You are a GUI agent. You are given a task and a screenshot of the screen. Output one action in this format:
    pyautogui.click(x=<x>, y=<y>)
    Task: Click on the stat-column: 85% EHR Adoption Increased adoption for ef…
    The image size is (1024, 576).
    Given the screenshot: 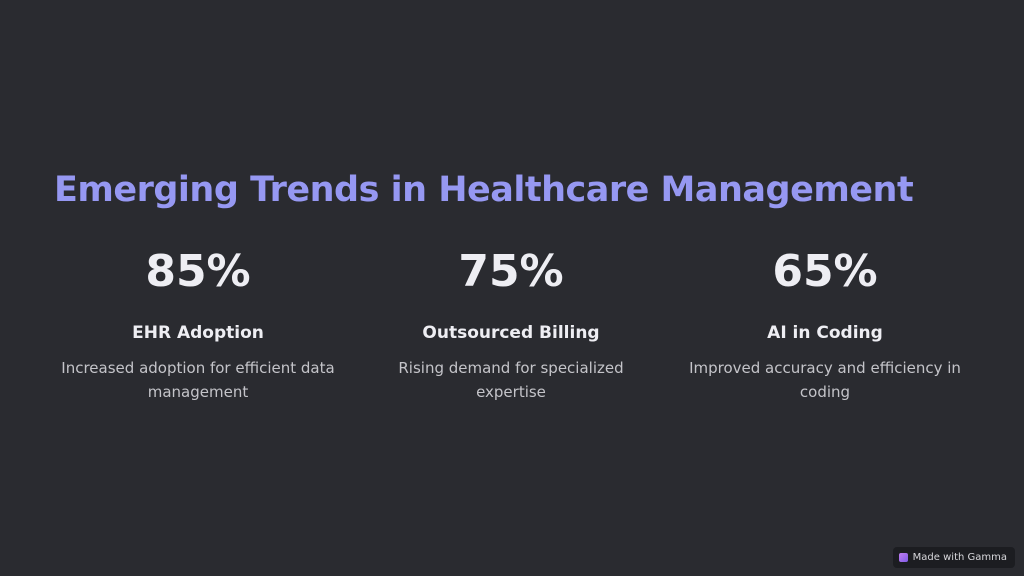 What is the action you would take?
    pyautogui.click(x=198, y=324)
    